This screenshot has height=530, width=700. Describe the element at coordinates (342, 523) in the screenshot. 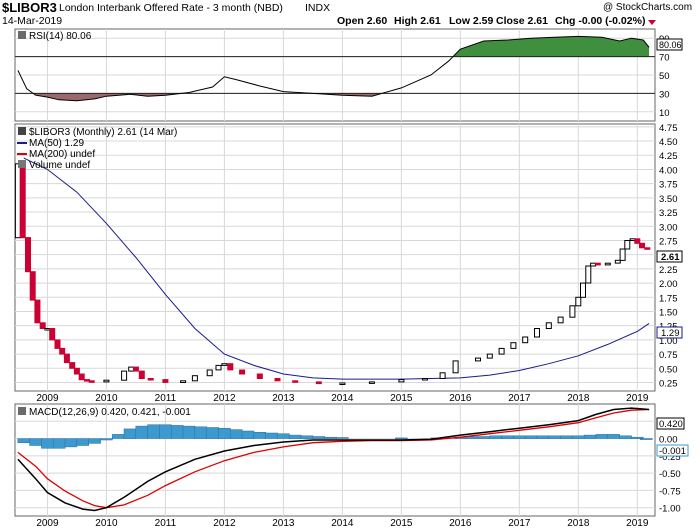

I see `macd-x-tick-label: 2014` at that location.